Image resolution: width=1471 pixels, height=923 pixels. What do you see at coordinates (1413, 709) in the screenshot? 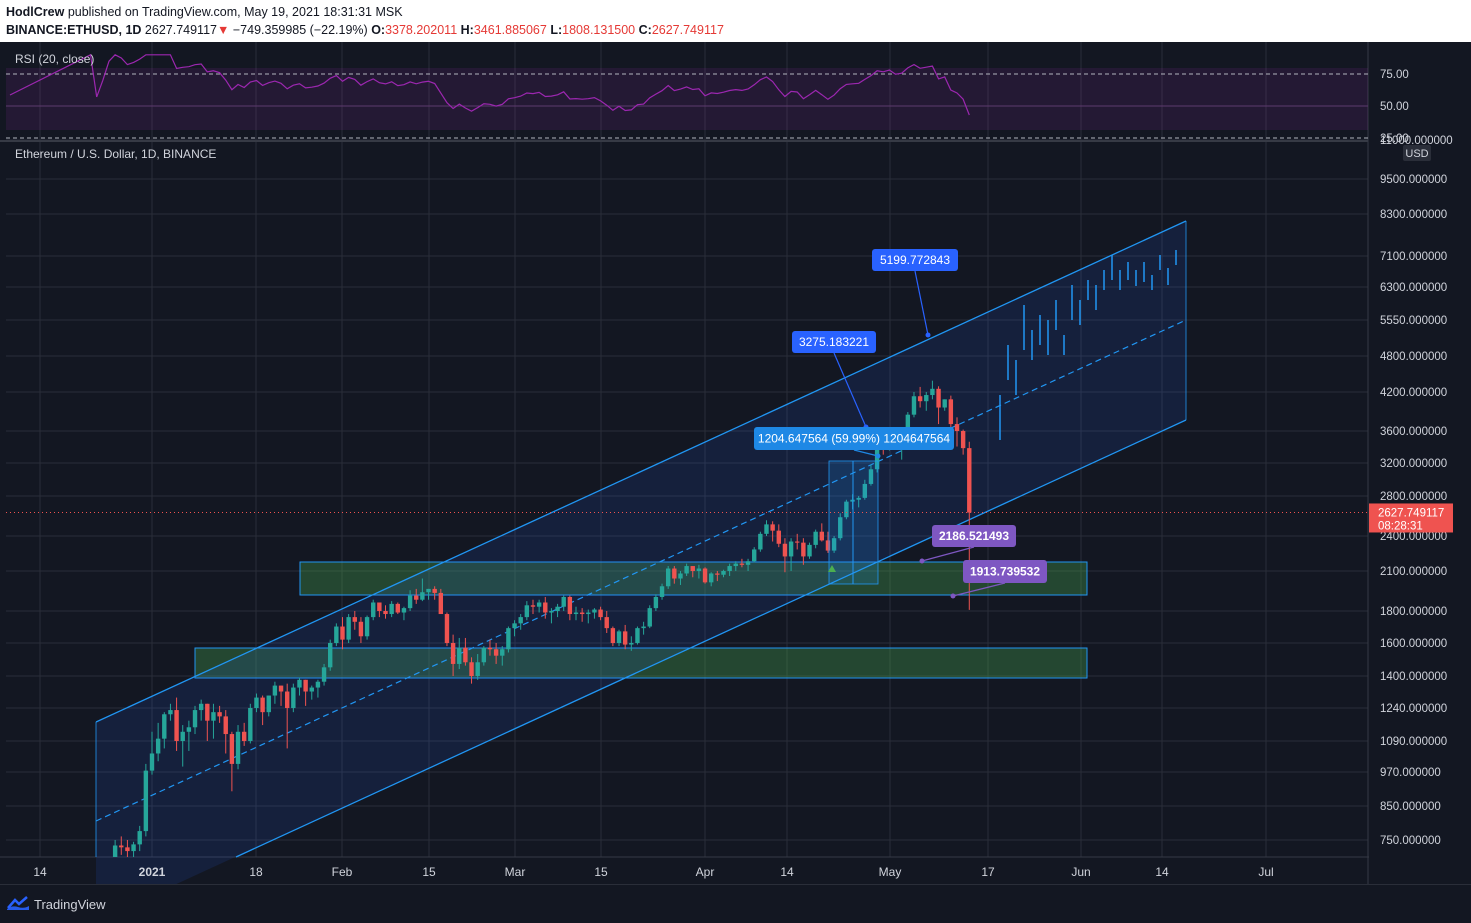
I see `price-tick-label: 1240.000000` at bounding box center [1413, 709].